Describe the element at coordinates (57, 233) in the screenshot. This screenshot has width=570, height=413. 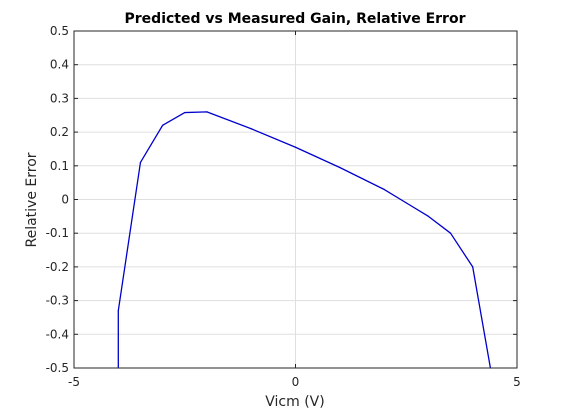
I see `y-tick-label-4: -0.1` at that location.